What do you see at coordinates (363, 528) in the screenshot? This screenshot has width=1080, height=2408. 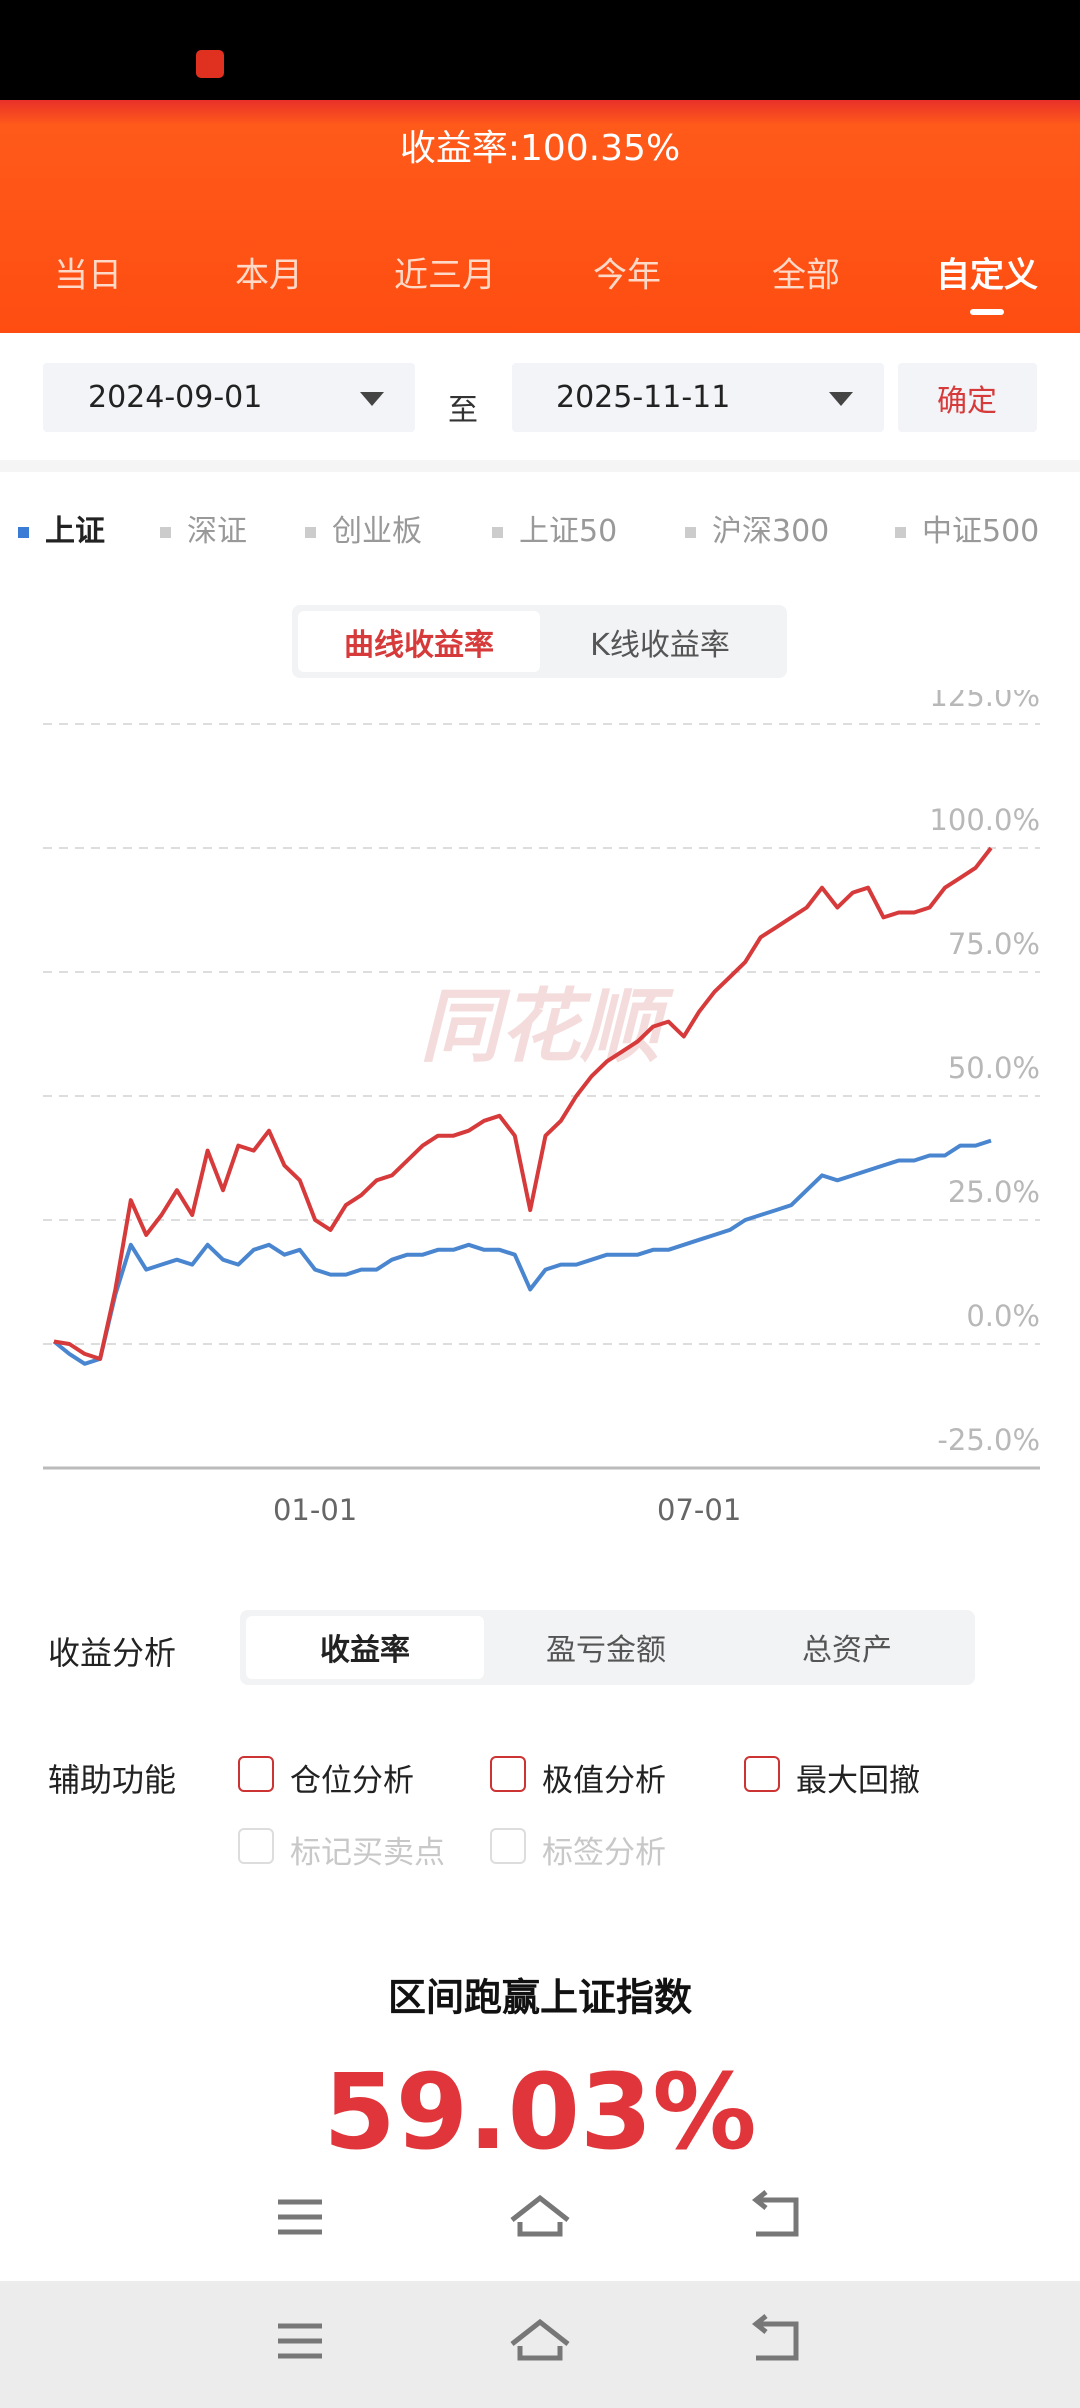 I see `index-tab: 创业板` at bounding box center [363, 528].